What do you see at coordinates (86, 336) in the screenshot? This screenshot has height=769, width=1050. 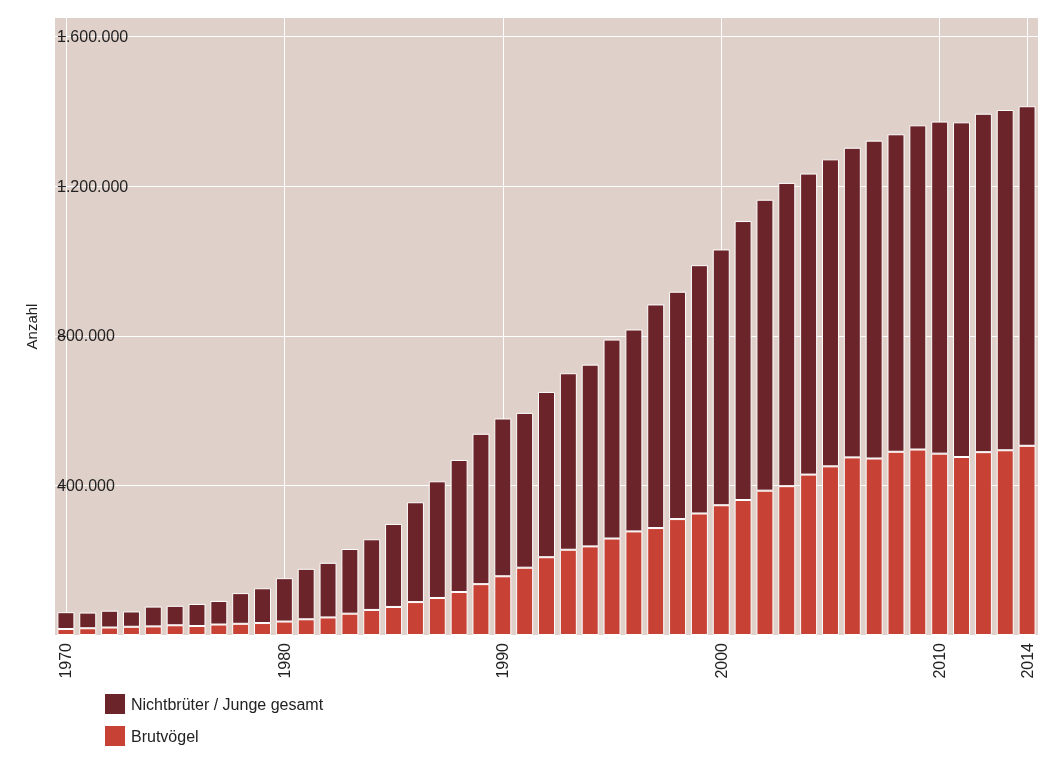 I see `y-tick-label: 800.000` at bounding box center [86, 336].